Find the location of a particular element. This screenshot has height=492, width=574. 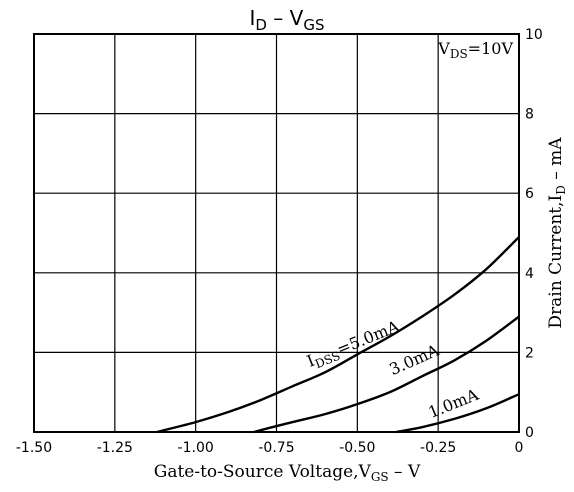

x-tick-label: -1.00 is located at coordinates (196, 448).